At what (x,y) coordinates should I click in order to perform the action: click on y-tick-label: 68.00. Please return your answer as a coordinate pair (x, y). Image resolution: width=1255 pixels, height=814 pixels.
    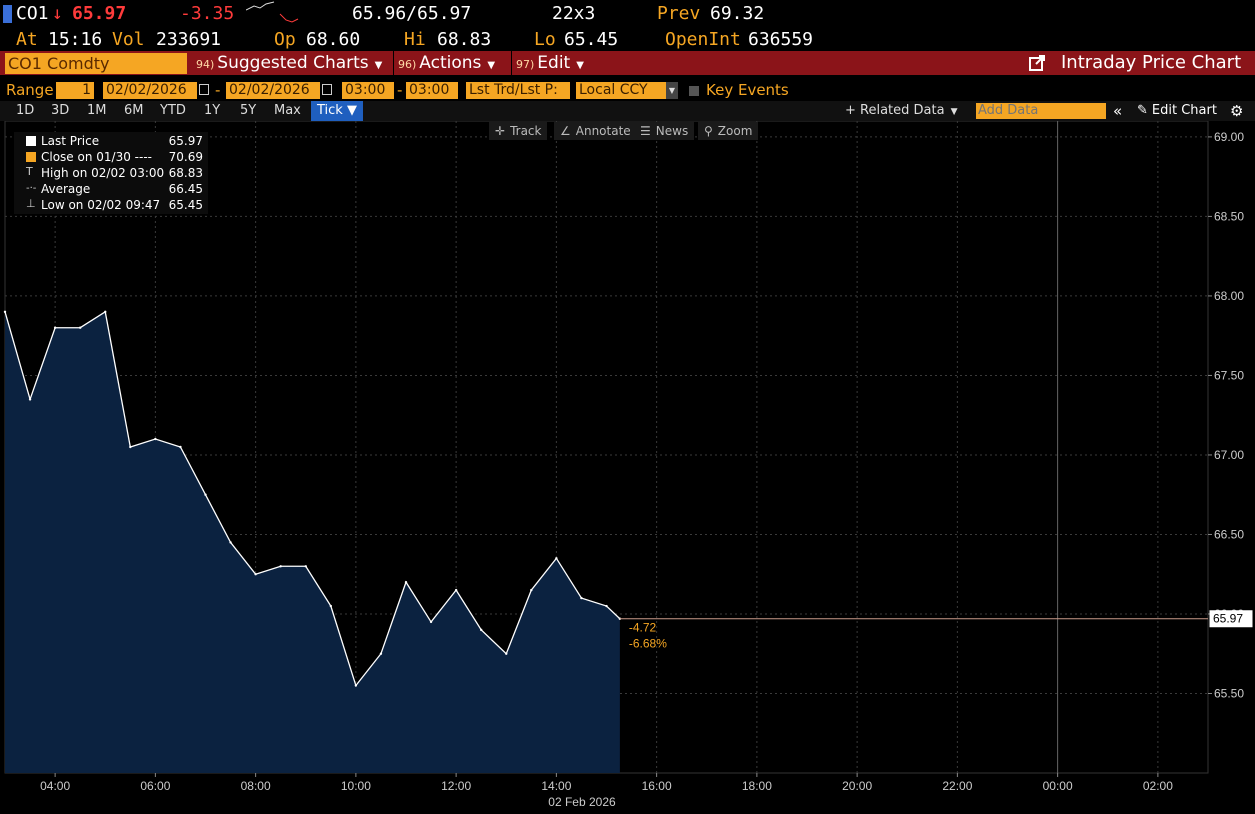
    Looking at the image, I should click on (1229, 296).